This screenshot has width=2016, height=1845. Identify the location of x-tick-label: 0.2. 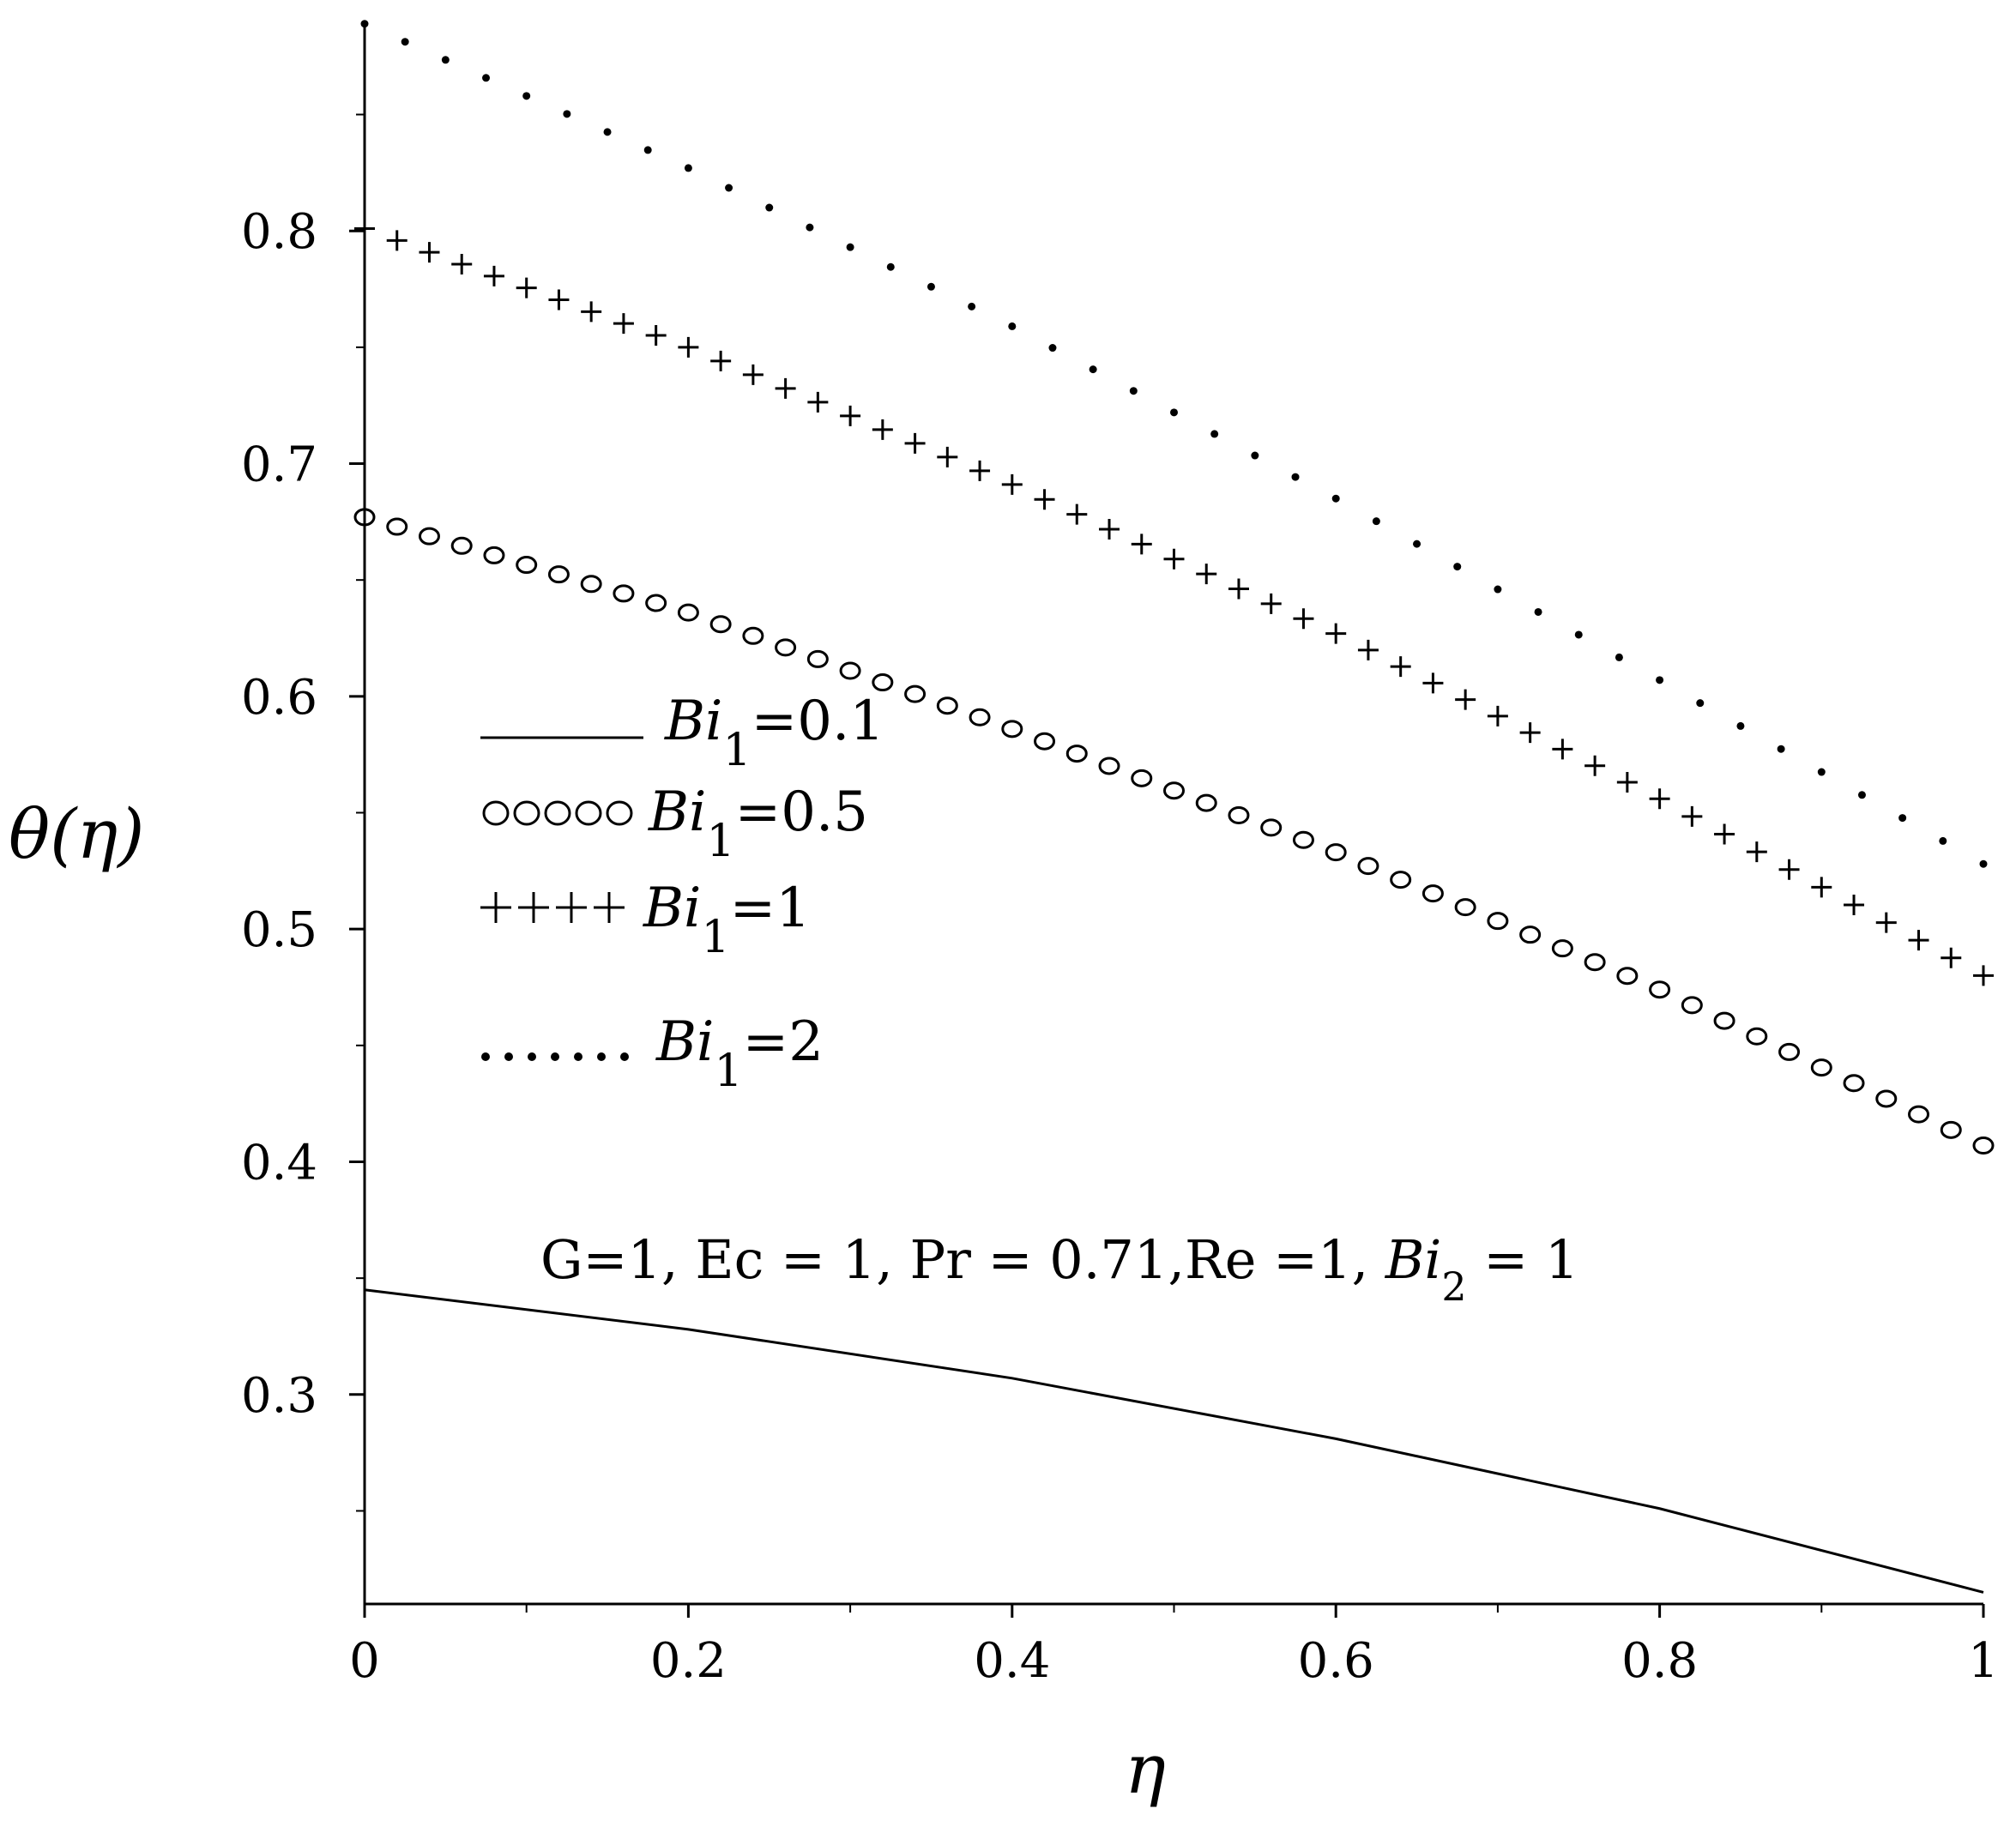
(689, 1661).